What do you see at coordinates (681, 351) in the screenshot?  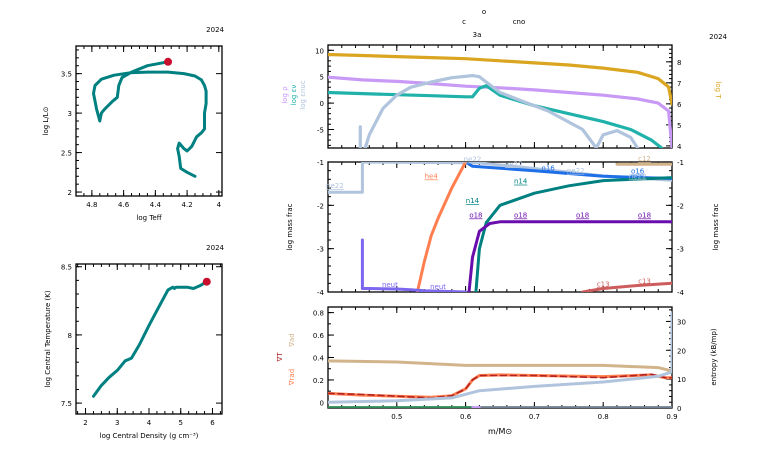 I see `y-tick-label: 20` at bounding box center [681, 351].